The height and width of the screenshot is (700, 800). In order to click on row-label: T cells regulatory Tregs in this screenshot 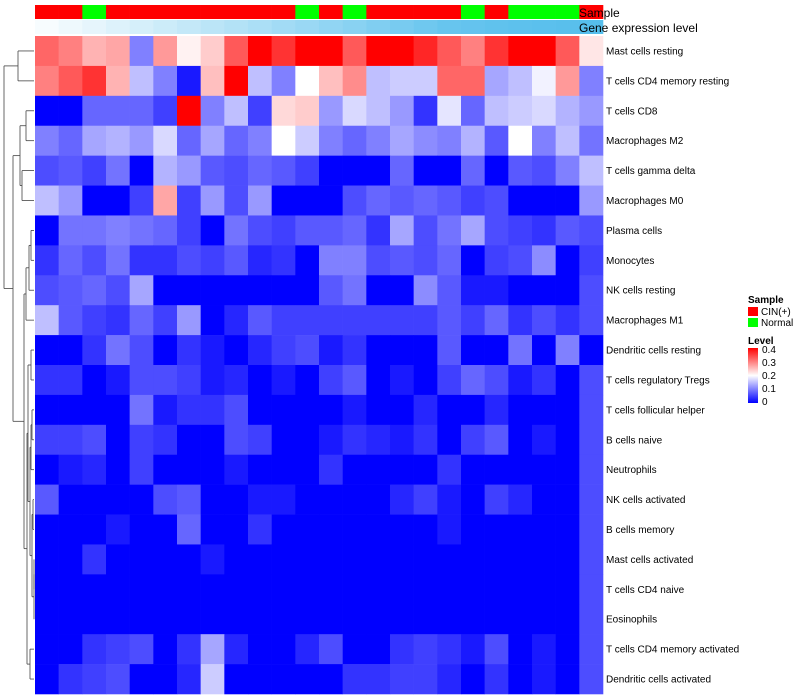, I will do `click(658, 380)`.